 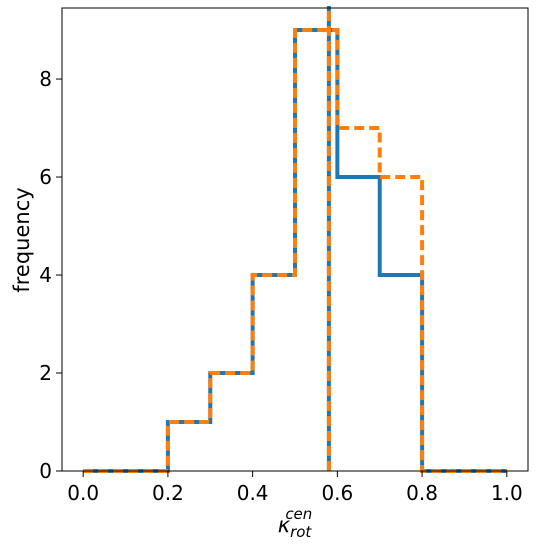 I want to click on x-axis-label: κrotcen, so click(x=295, y=523).